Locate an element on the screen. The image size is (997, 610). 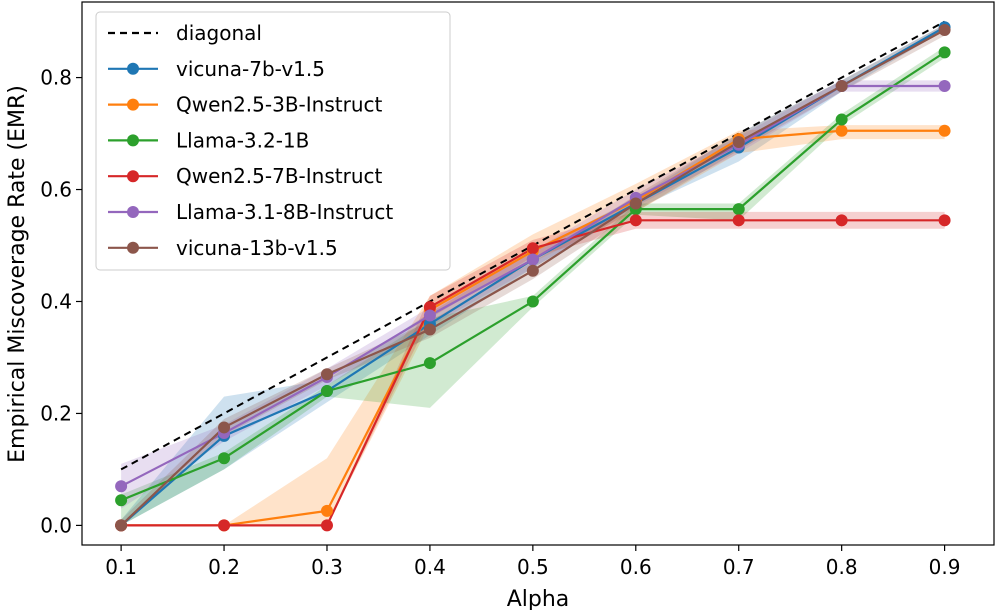
x-tick-label: 0.8 is located at coordinates (842, 567).